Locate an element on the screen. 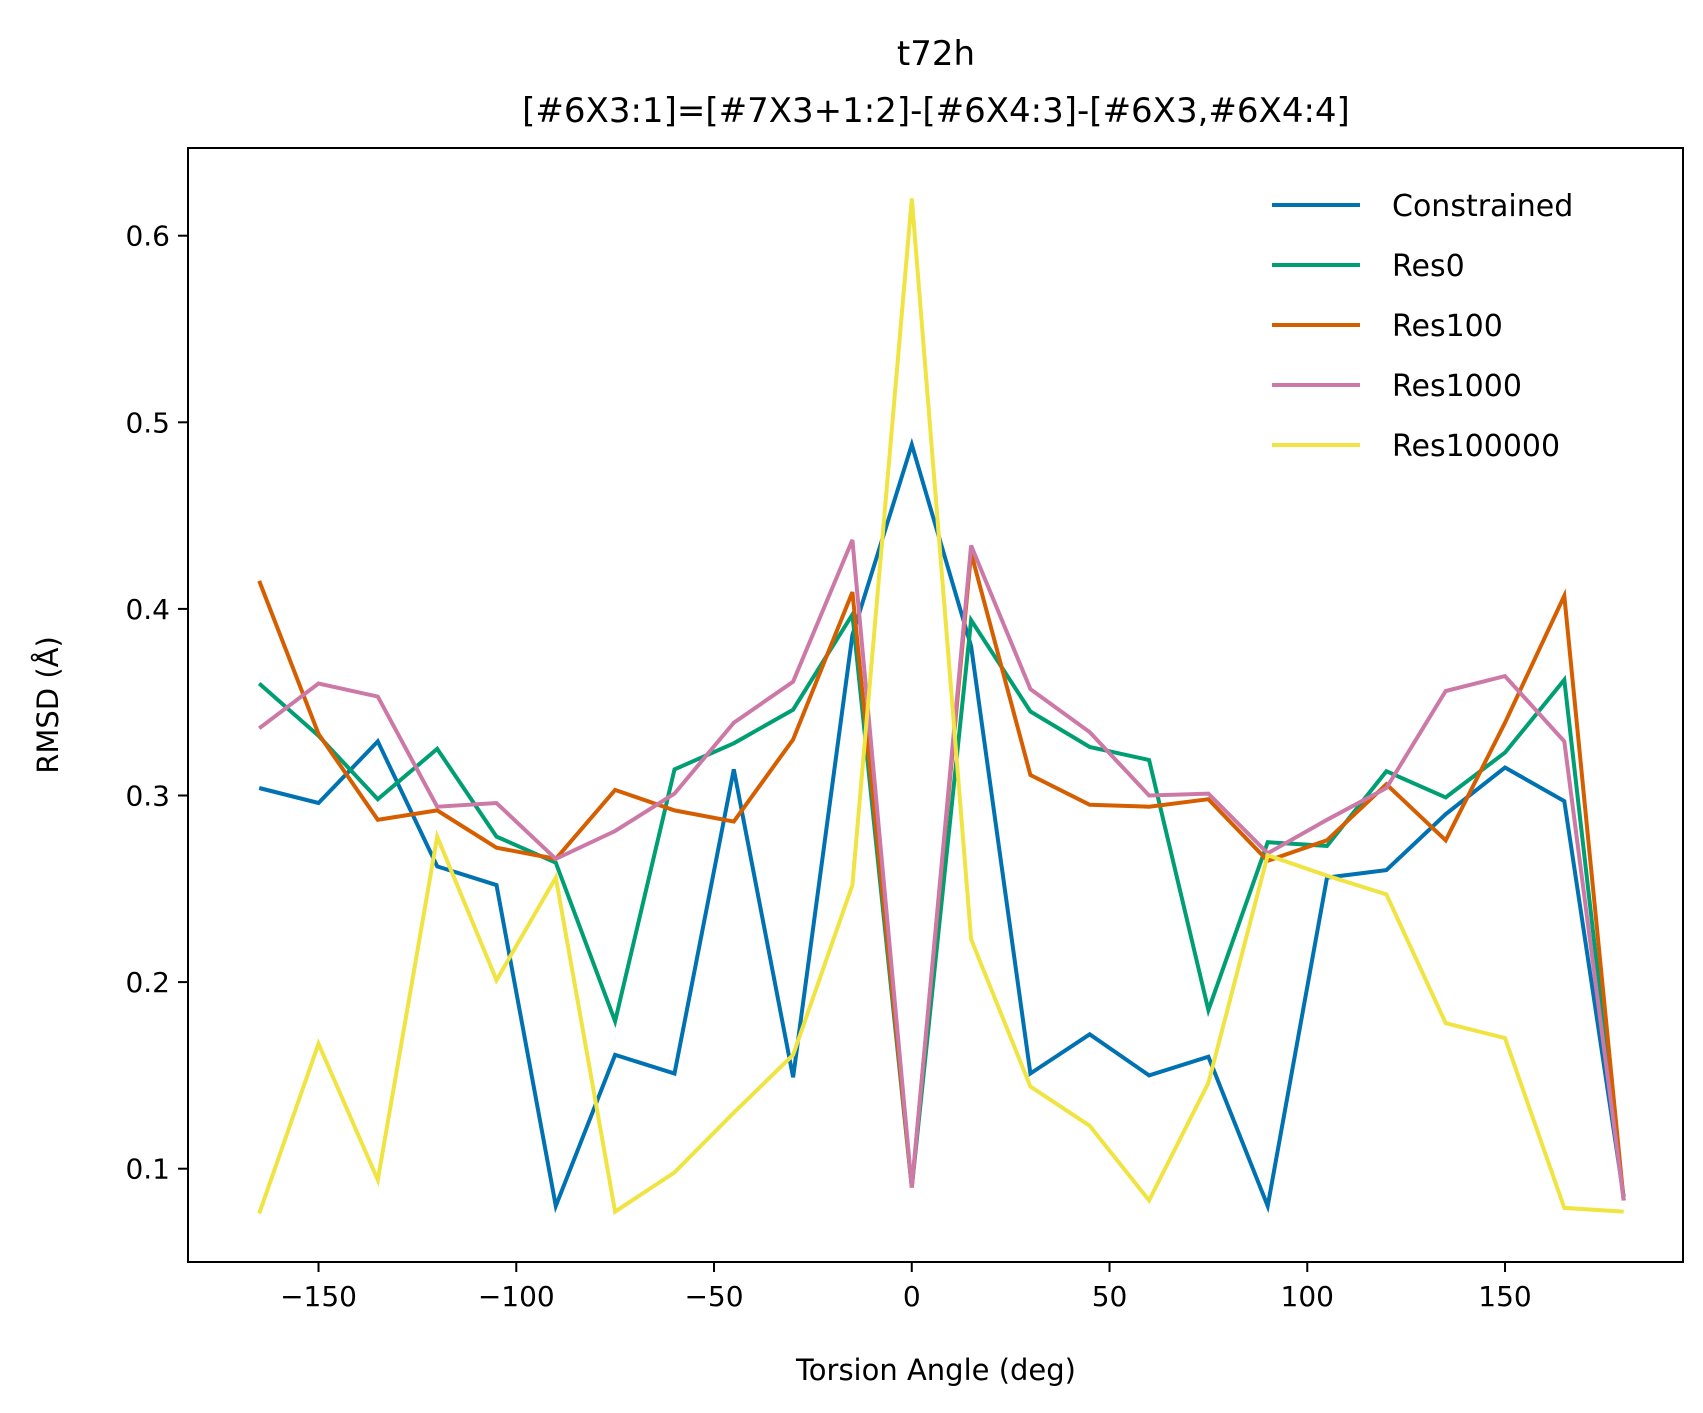  x-tick-label: −50 is located at coordinates (713, 1296).